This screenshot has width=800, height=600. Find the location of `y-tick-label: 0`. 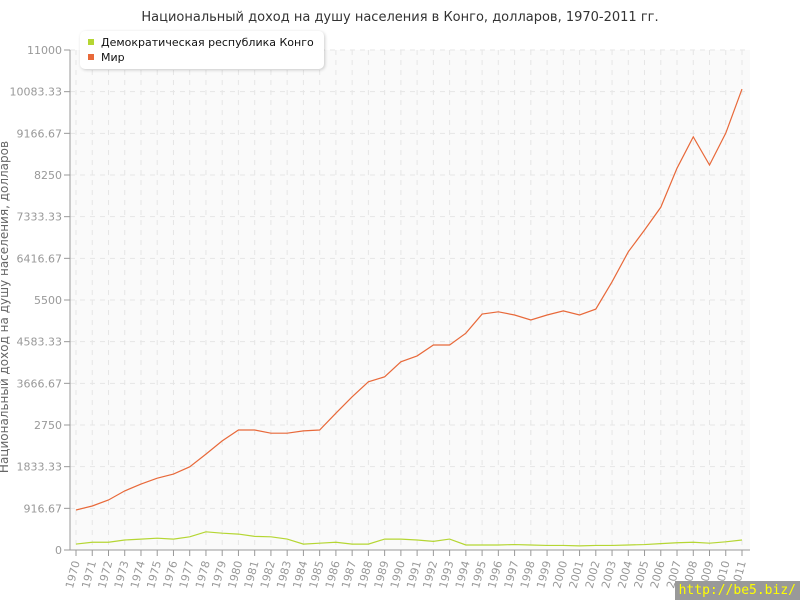

y-tick-label: 0 is located at coordinates (58, 550).